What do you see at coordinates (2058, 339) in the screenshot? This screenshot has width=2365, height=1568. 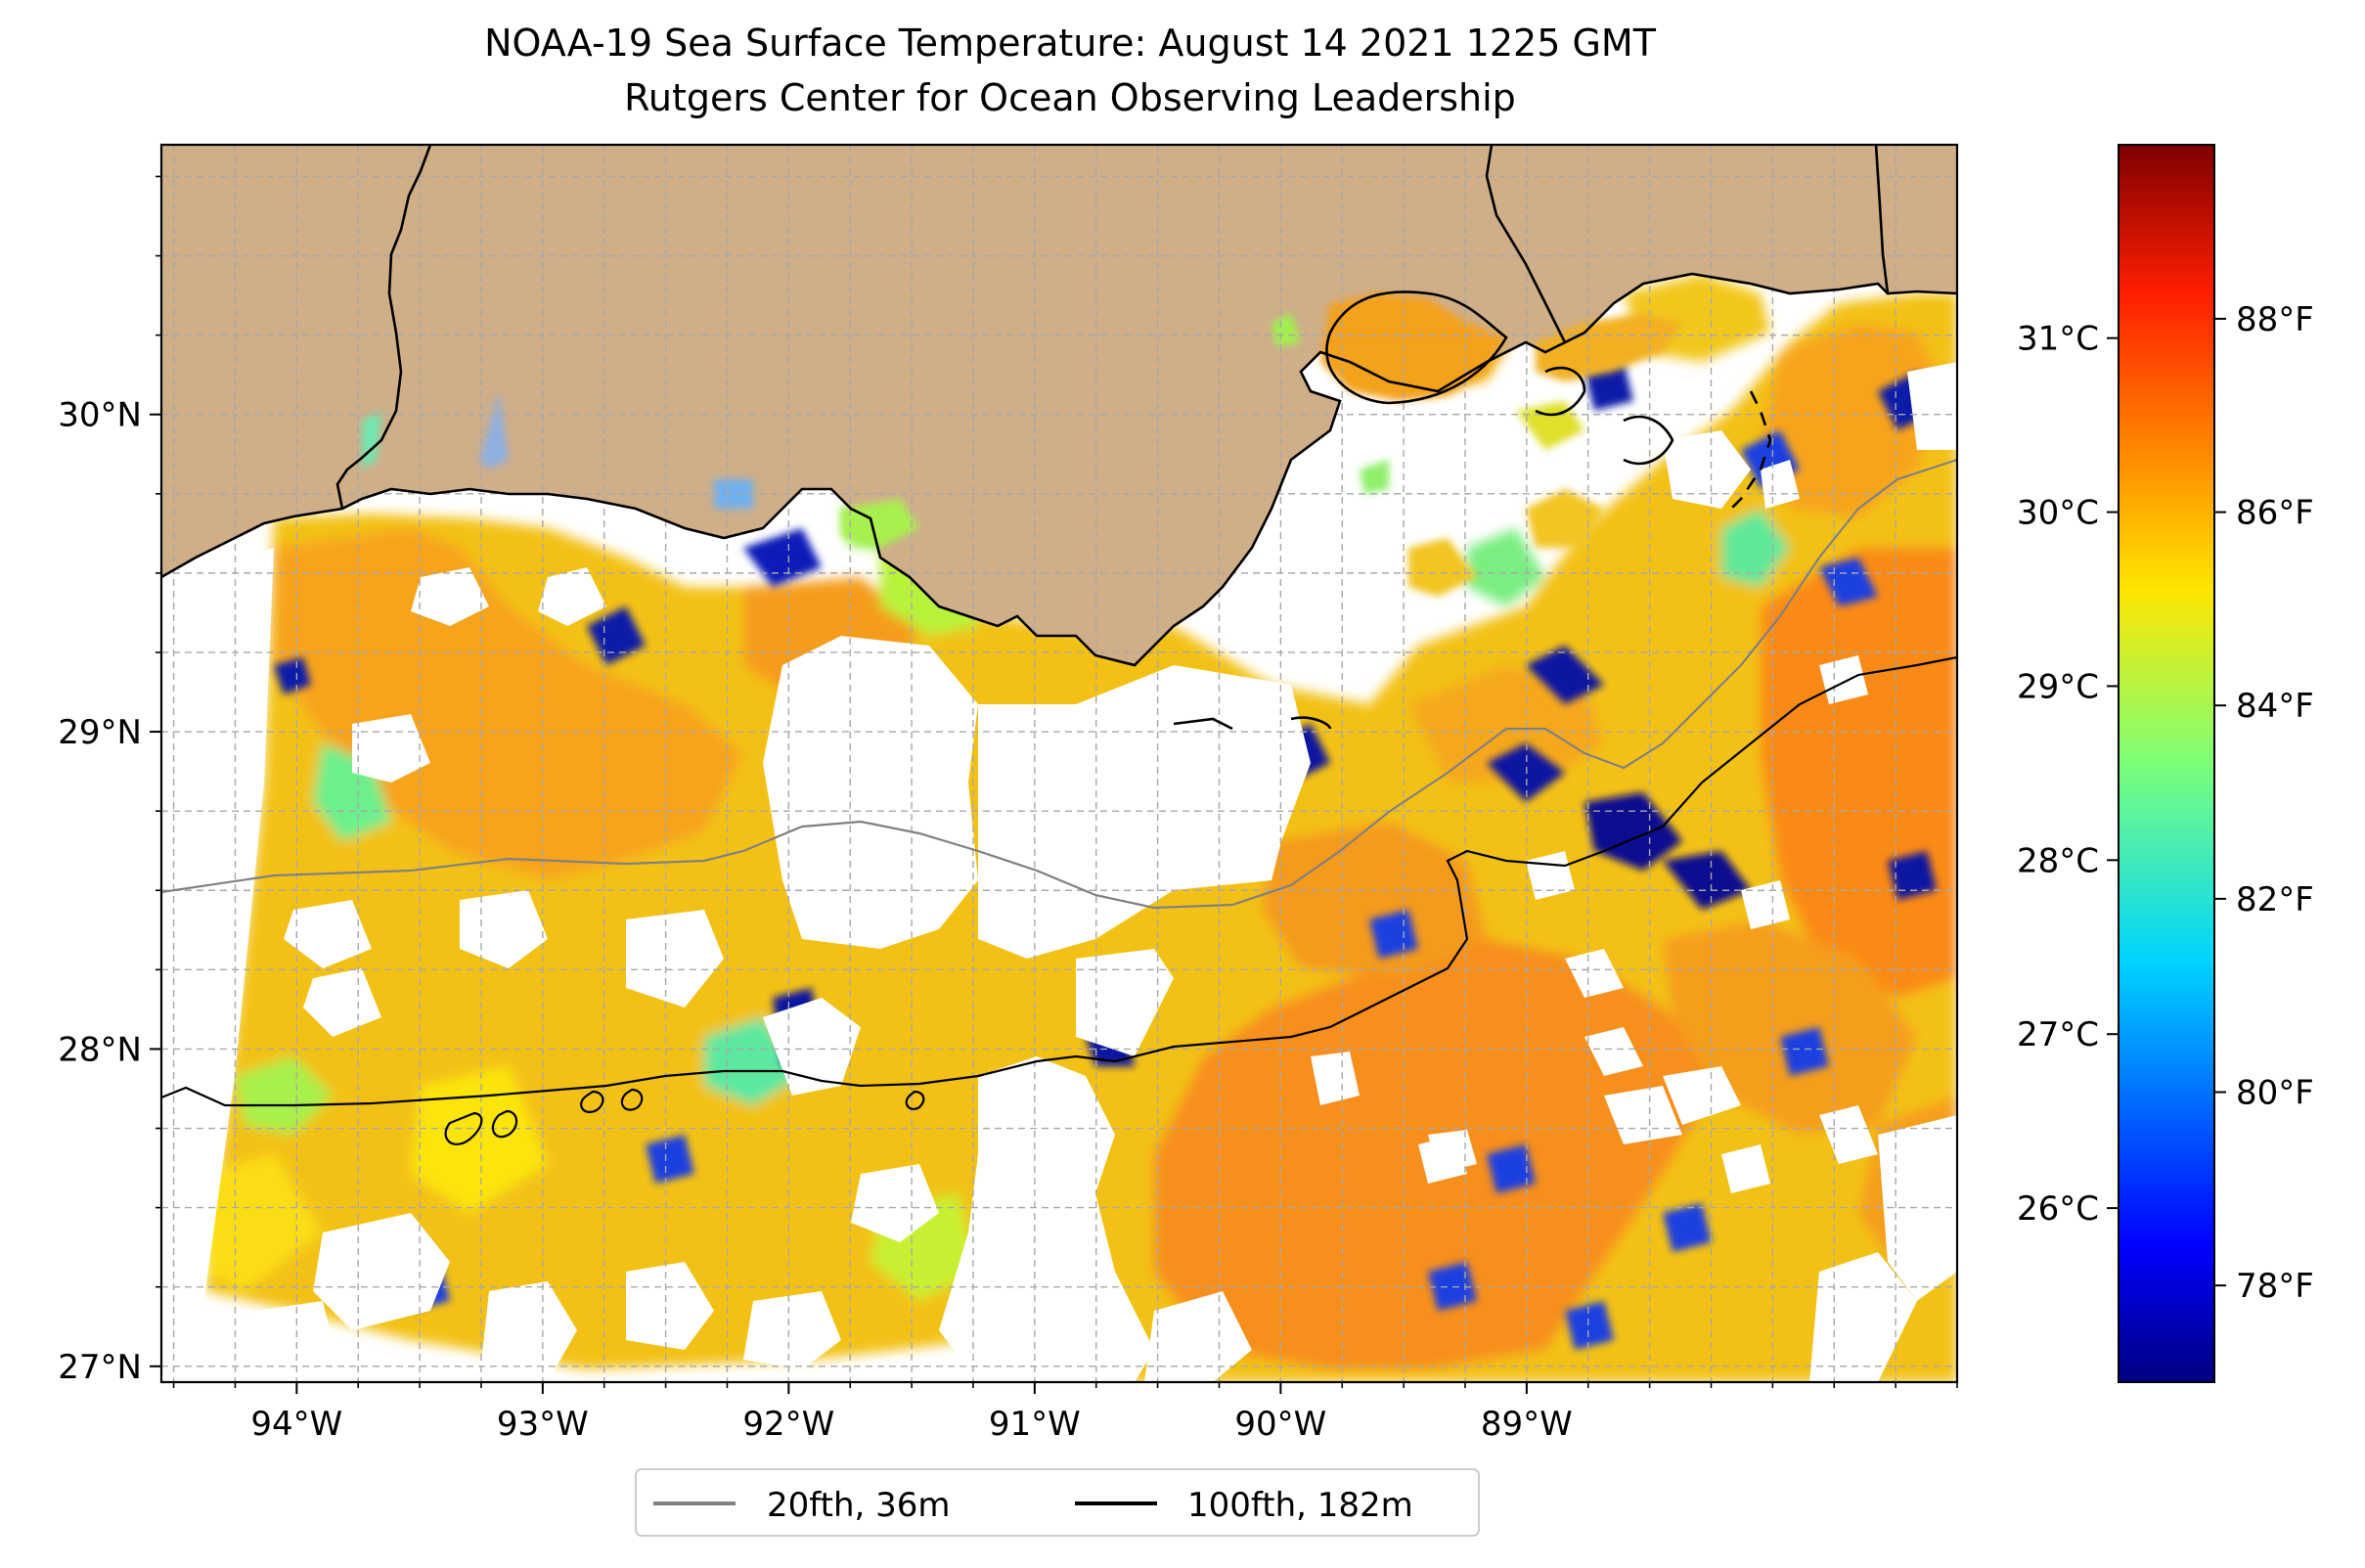 I see `colorbar-celsius-label: 31°C` at bounding box center [2058, 339].